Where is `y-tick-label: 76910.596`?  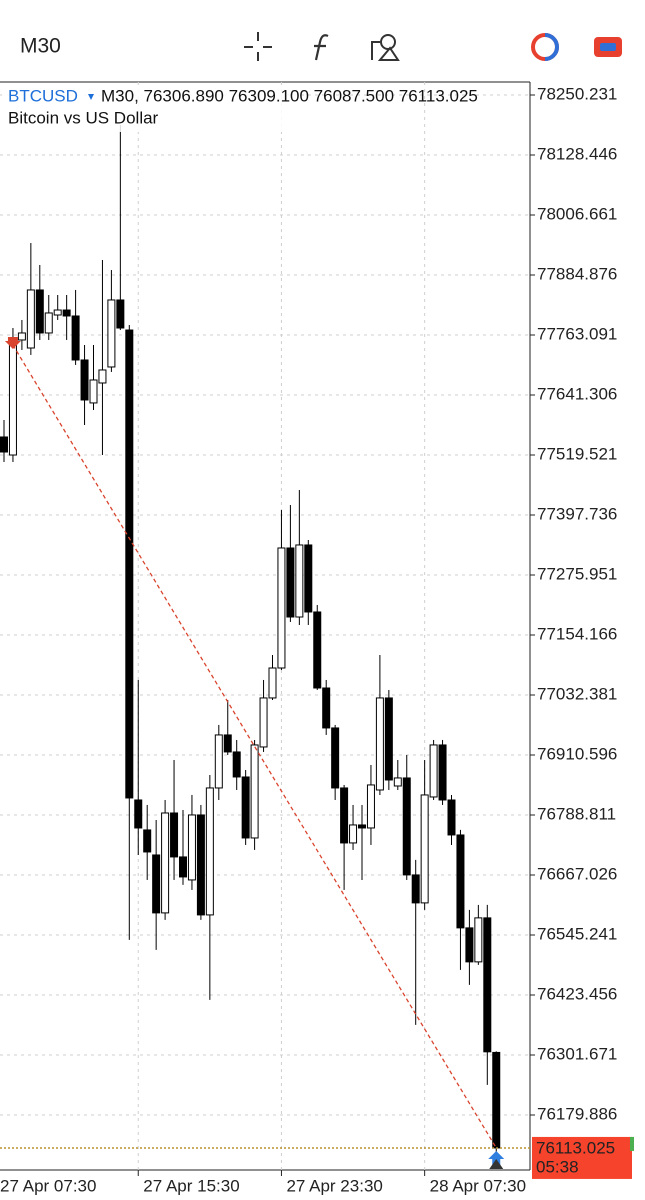
y-tick-label: 76910.596 is located at coordinates (577, 753).